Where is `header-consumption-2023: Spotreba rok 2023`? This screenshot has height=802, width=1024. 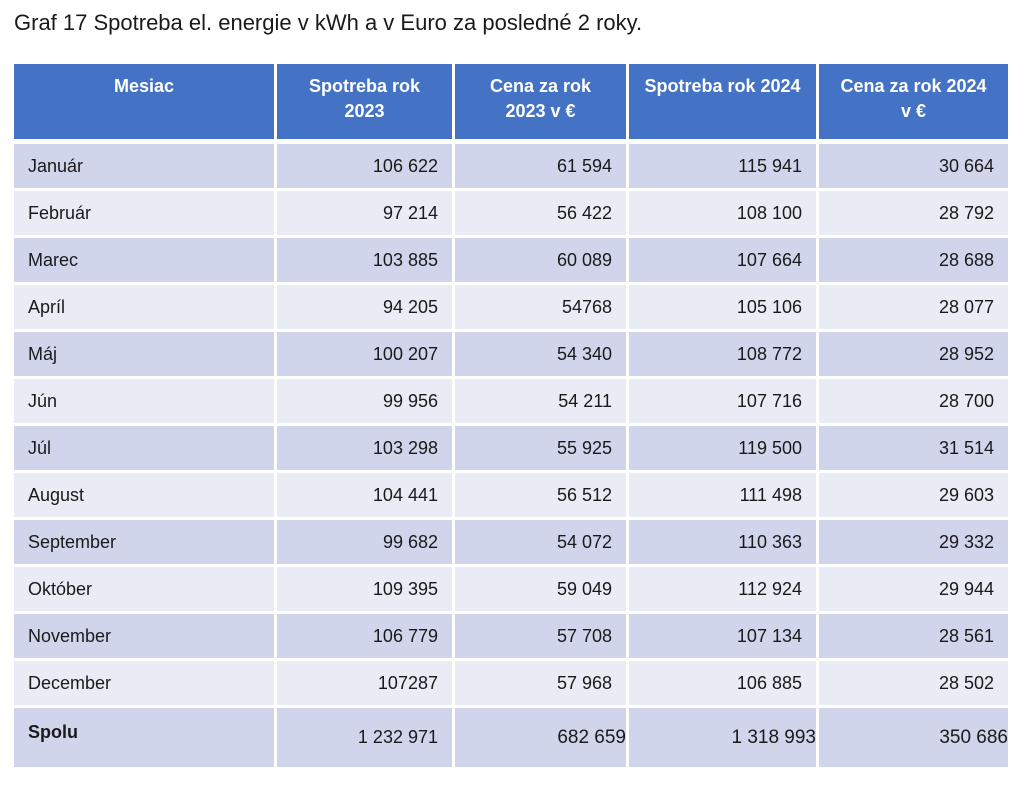 header-consumption-2023: Spotreba rok 2023 is located at coordinates (366, 104).